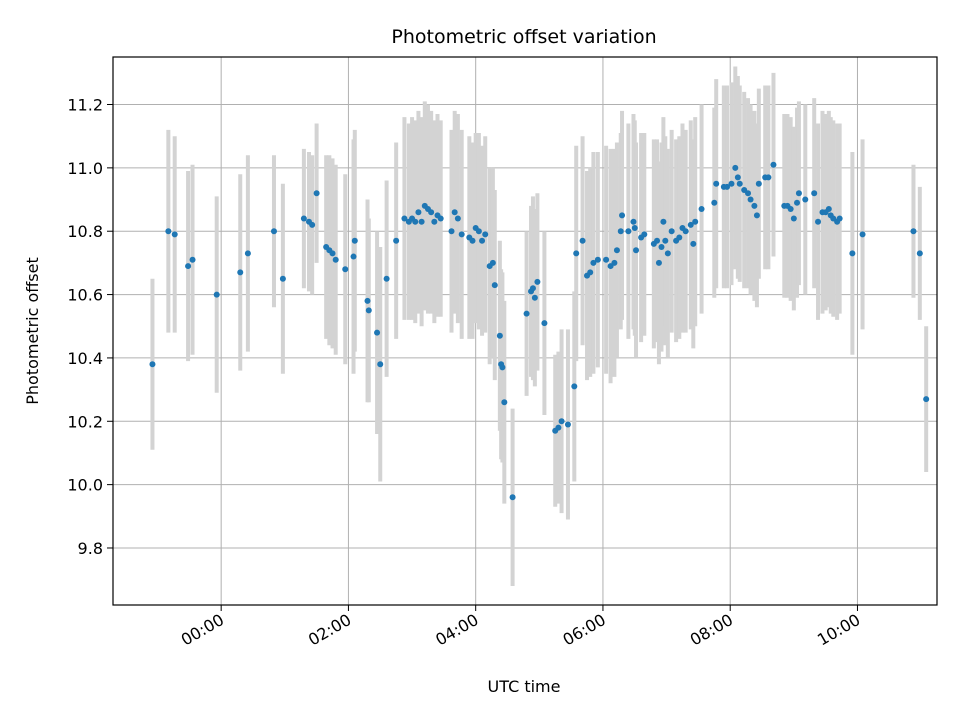  Describe the element at coordinates (85, 295) in the screenshot. I see `y-tick-label: 10.6` at that location.